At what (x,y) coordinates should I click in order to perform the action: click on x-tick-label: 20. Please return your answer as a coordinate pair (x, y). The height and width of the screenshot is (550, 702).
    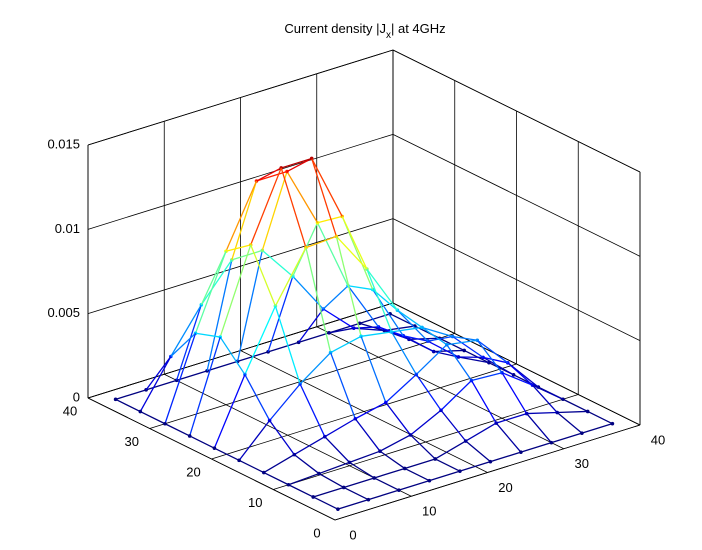
    Looking at the image, I should click on (505, 487).